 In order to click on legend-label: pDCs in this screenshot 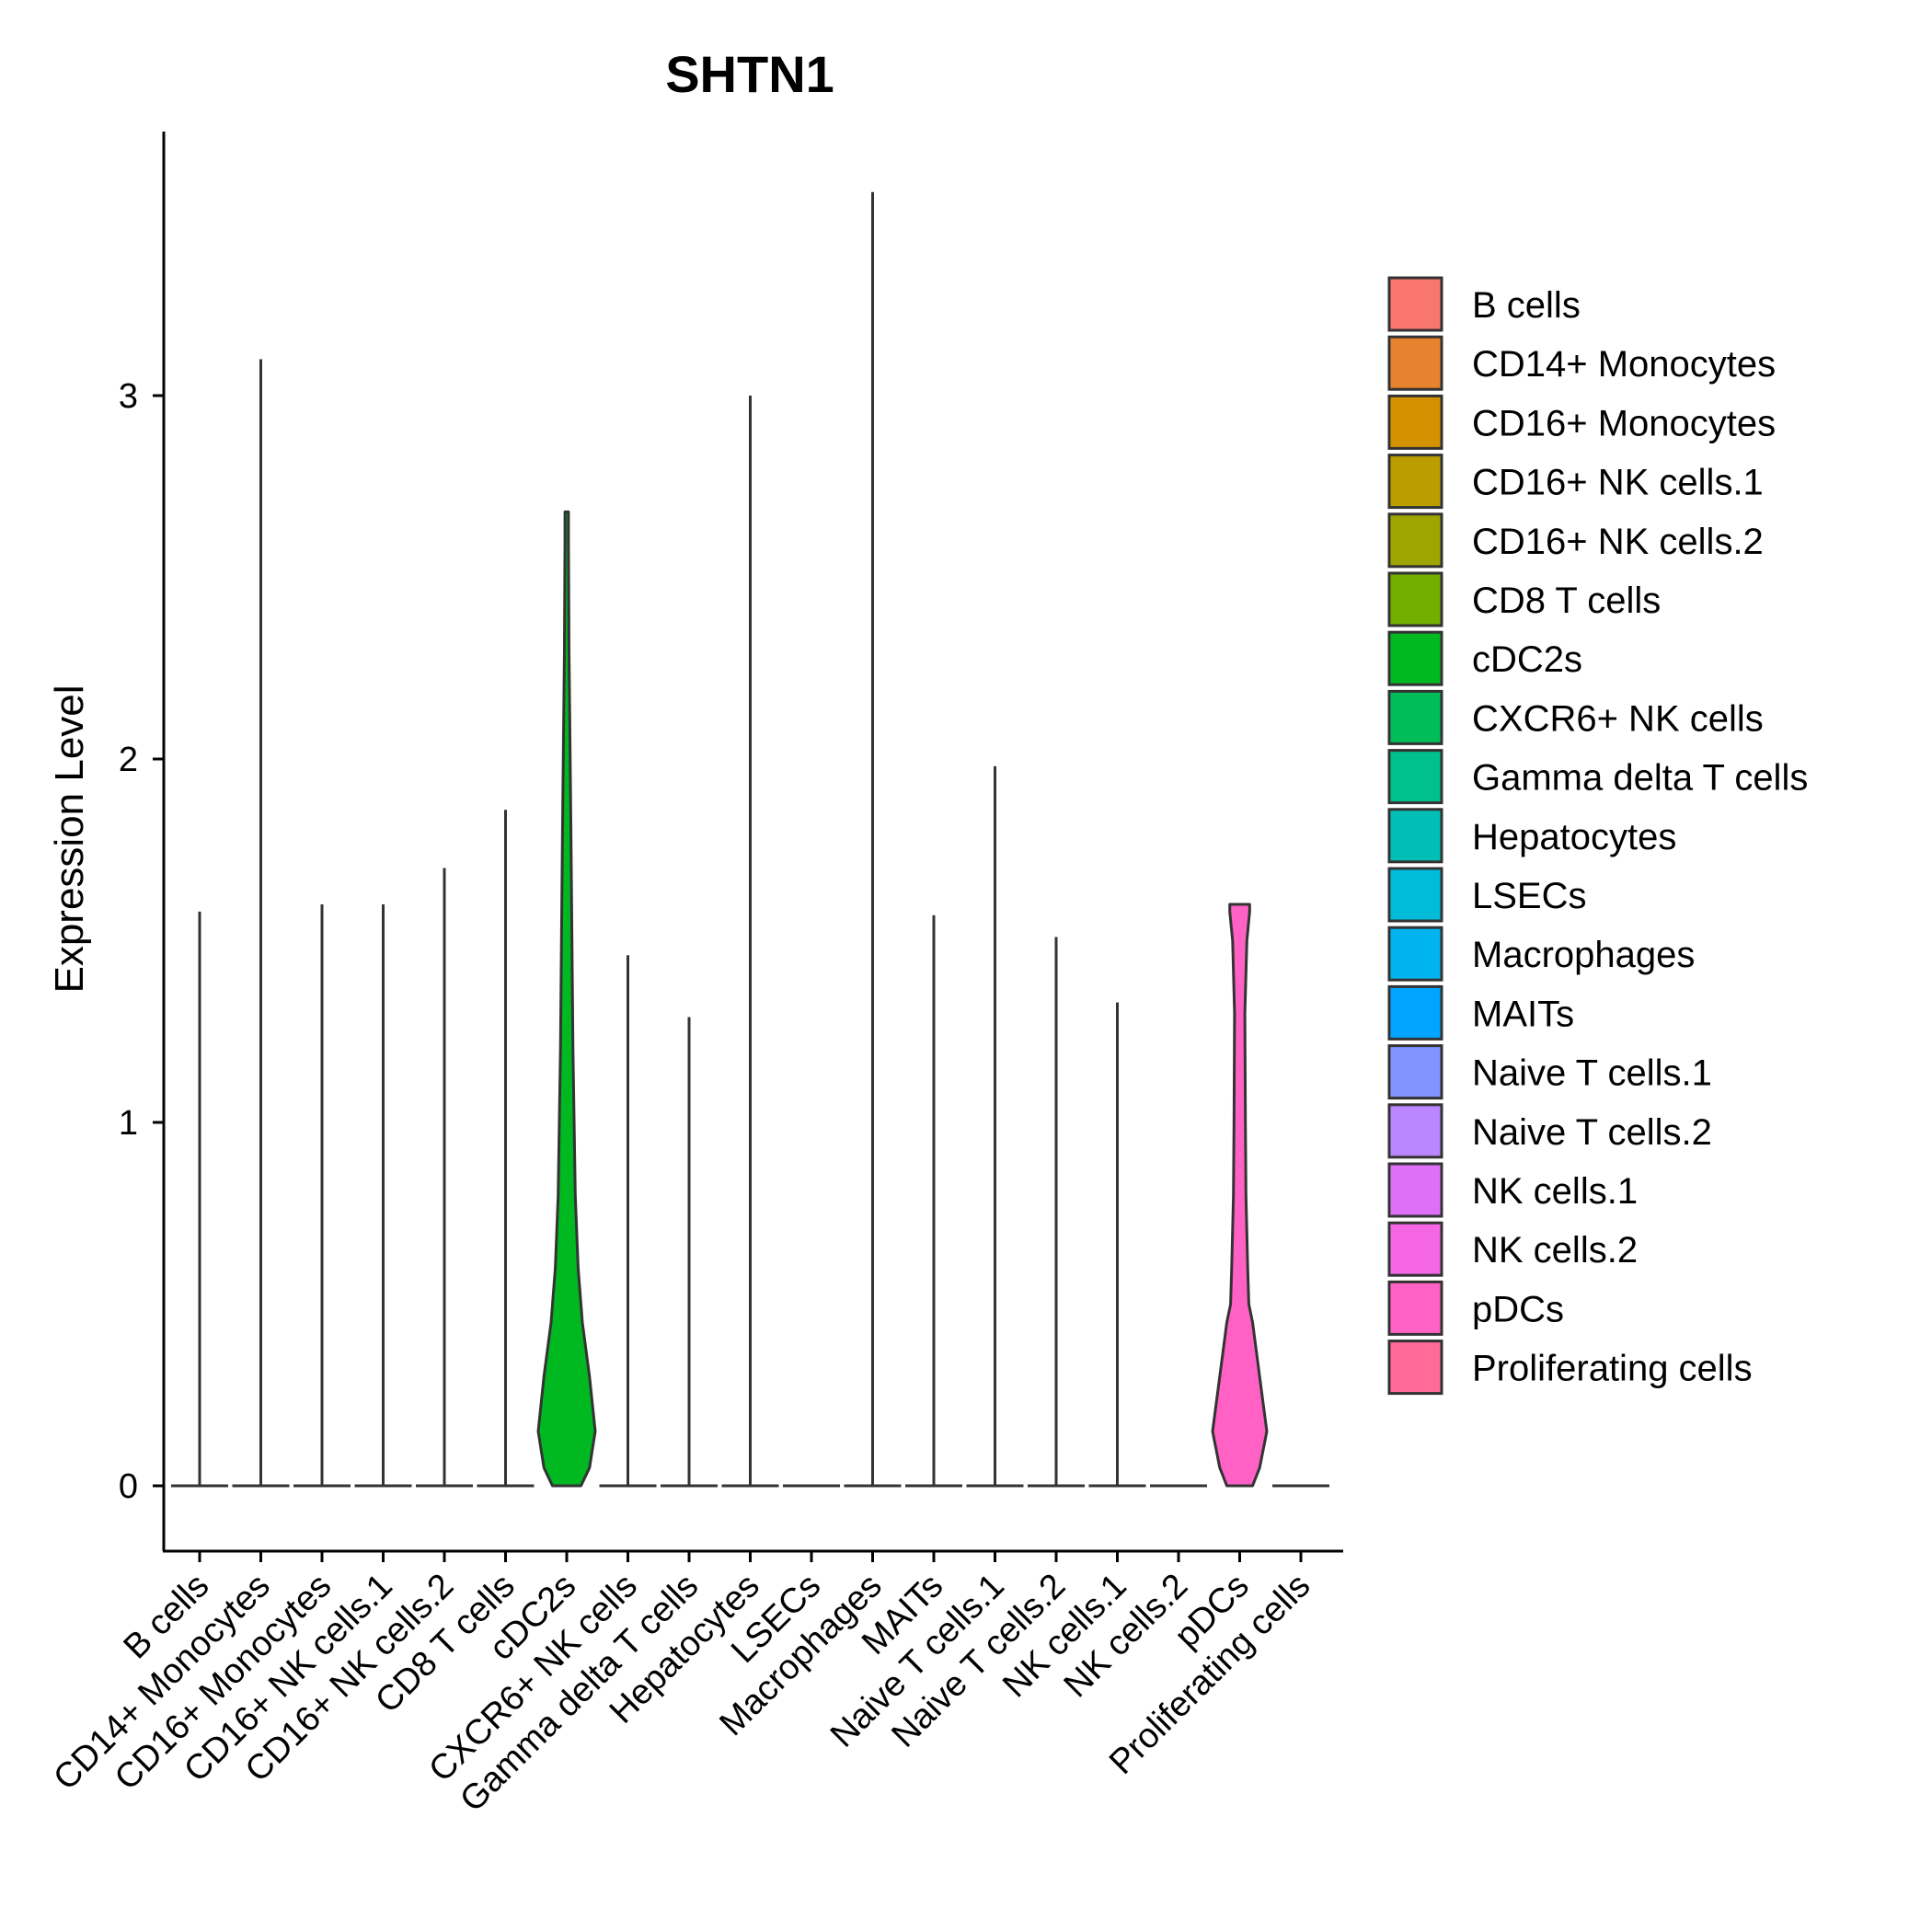, I will do `click(1518, 1309)`.